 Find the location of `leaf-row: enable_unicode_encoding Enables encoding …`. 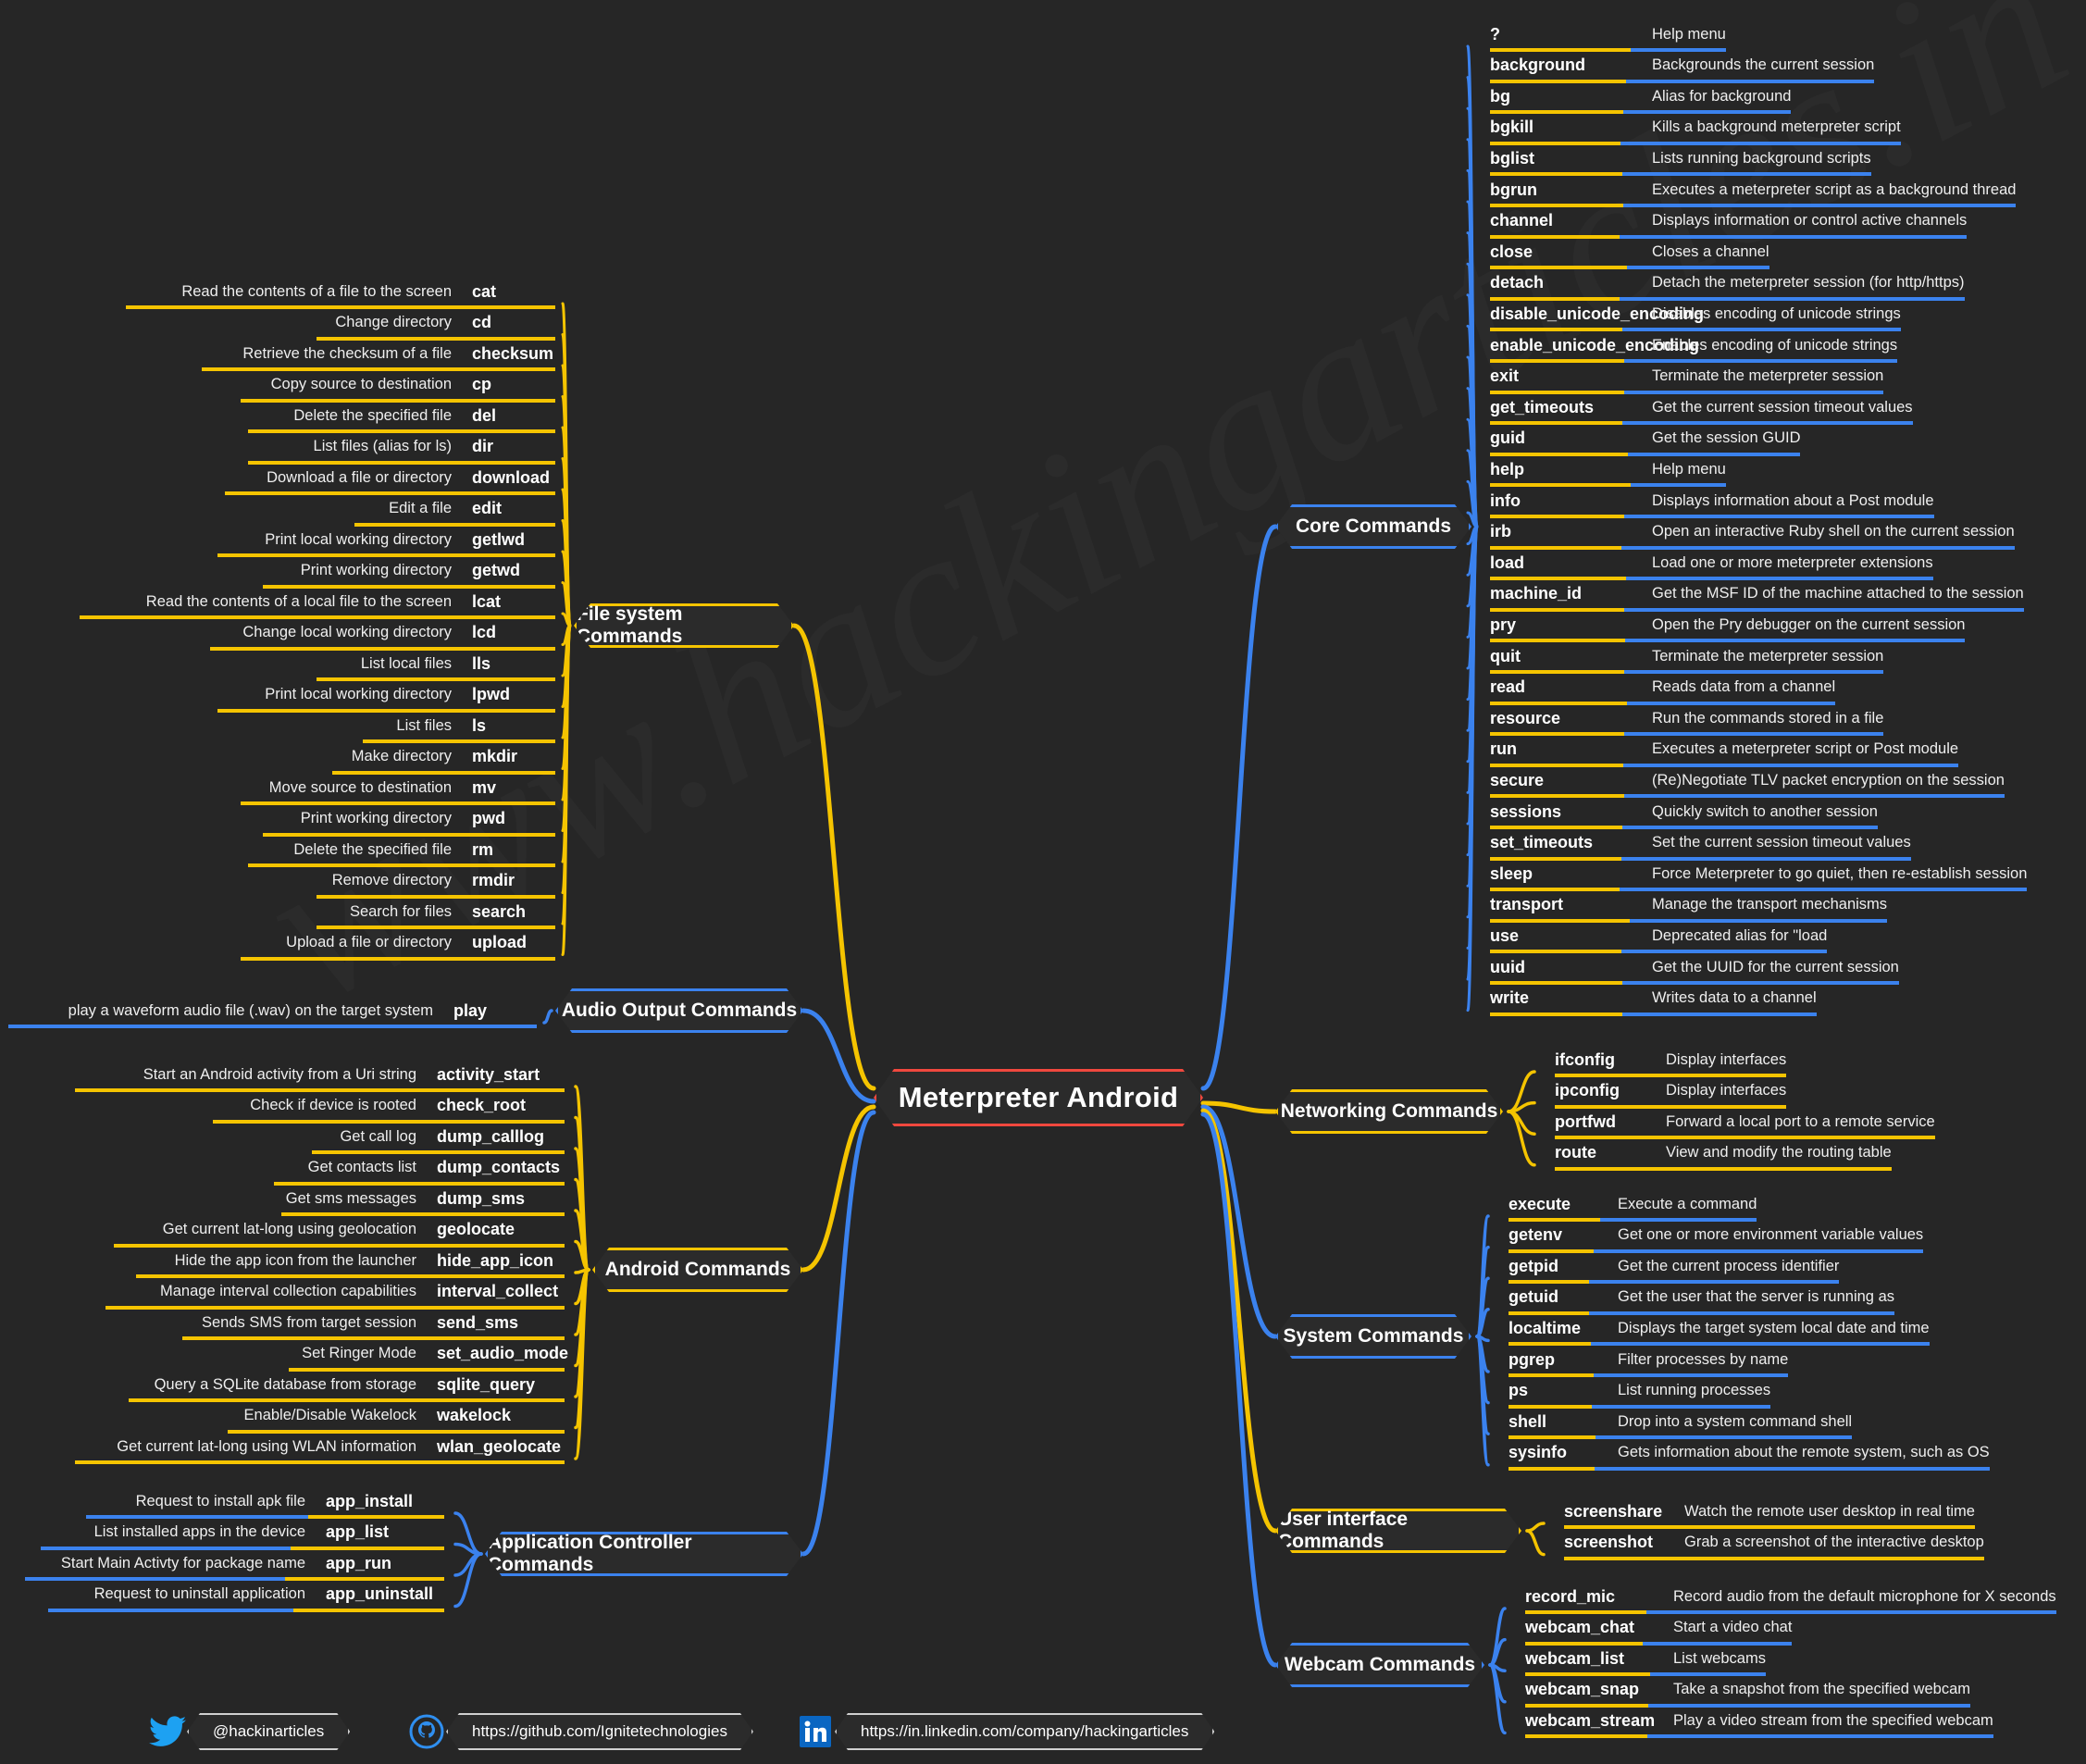

leaf-row: enable_unicode_encoding Enables encoding … is located at coordinates (1694, 346).